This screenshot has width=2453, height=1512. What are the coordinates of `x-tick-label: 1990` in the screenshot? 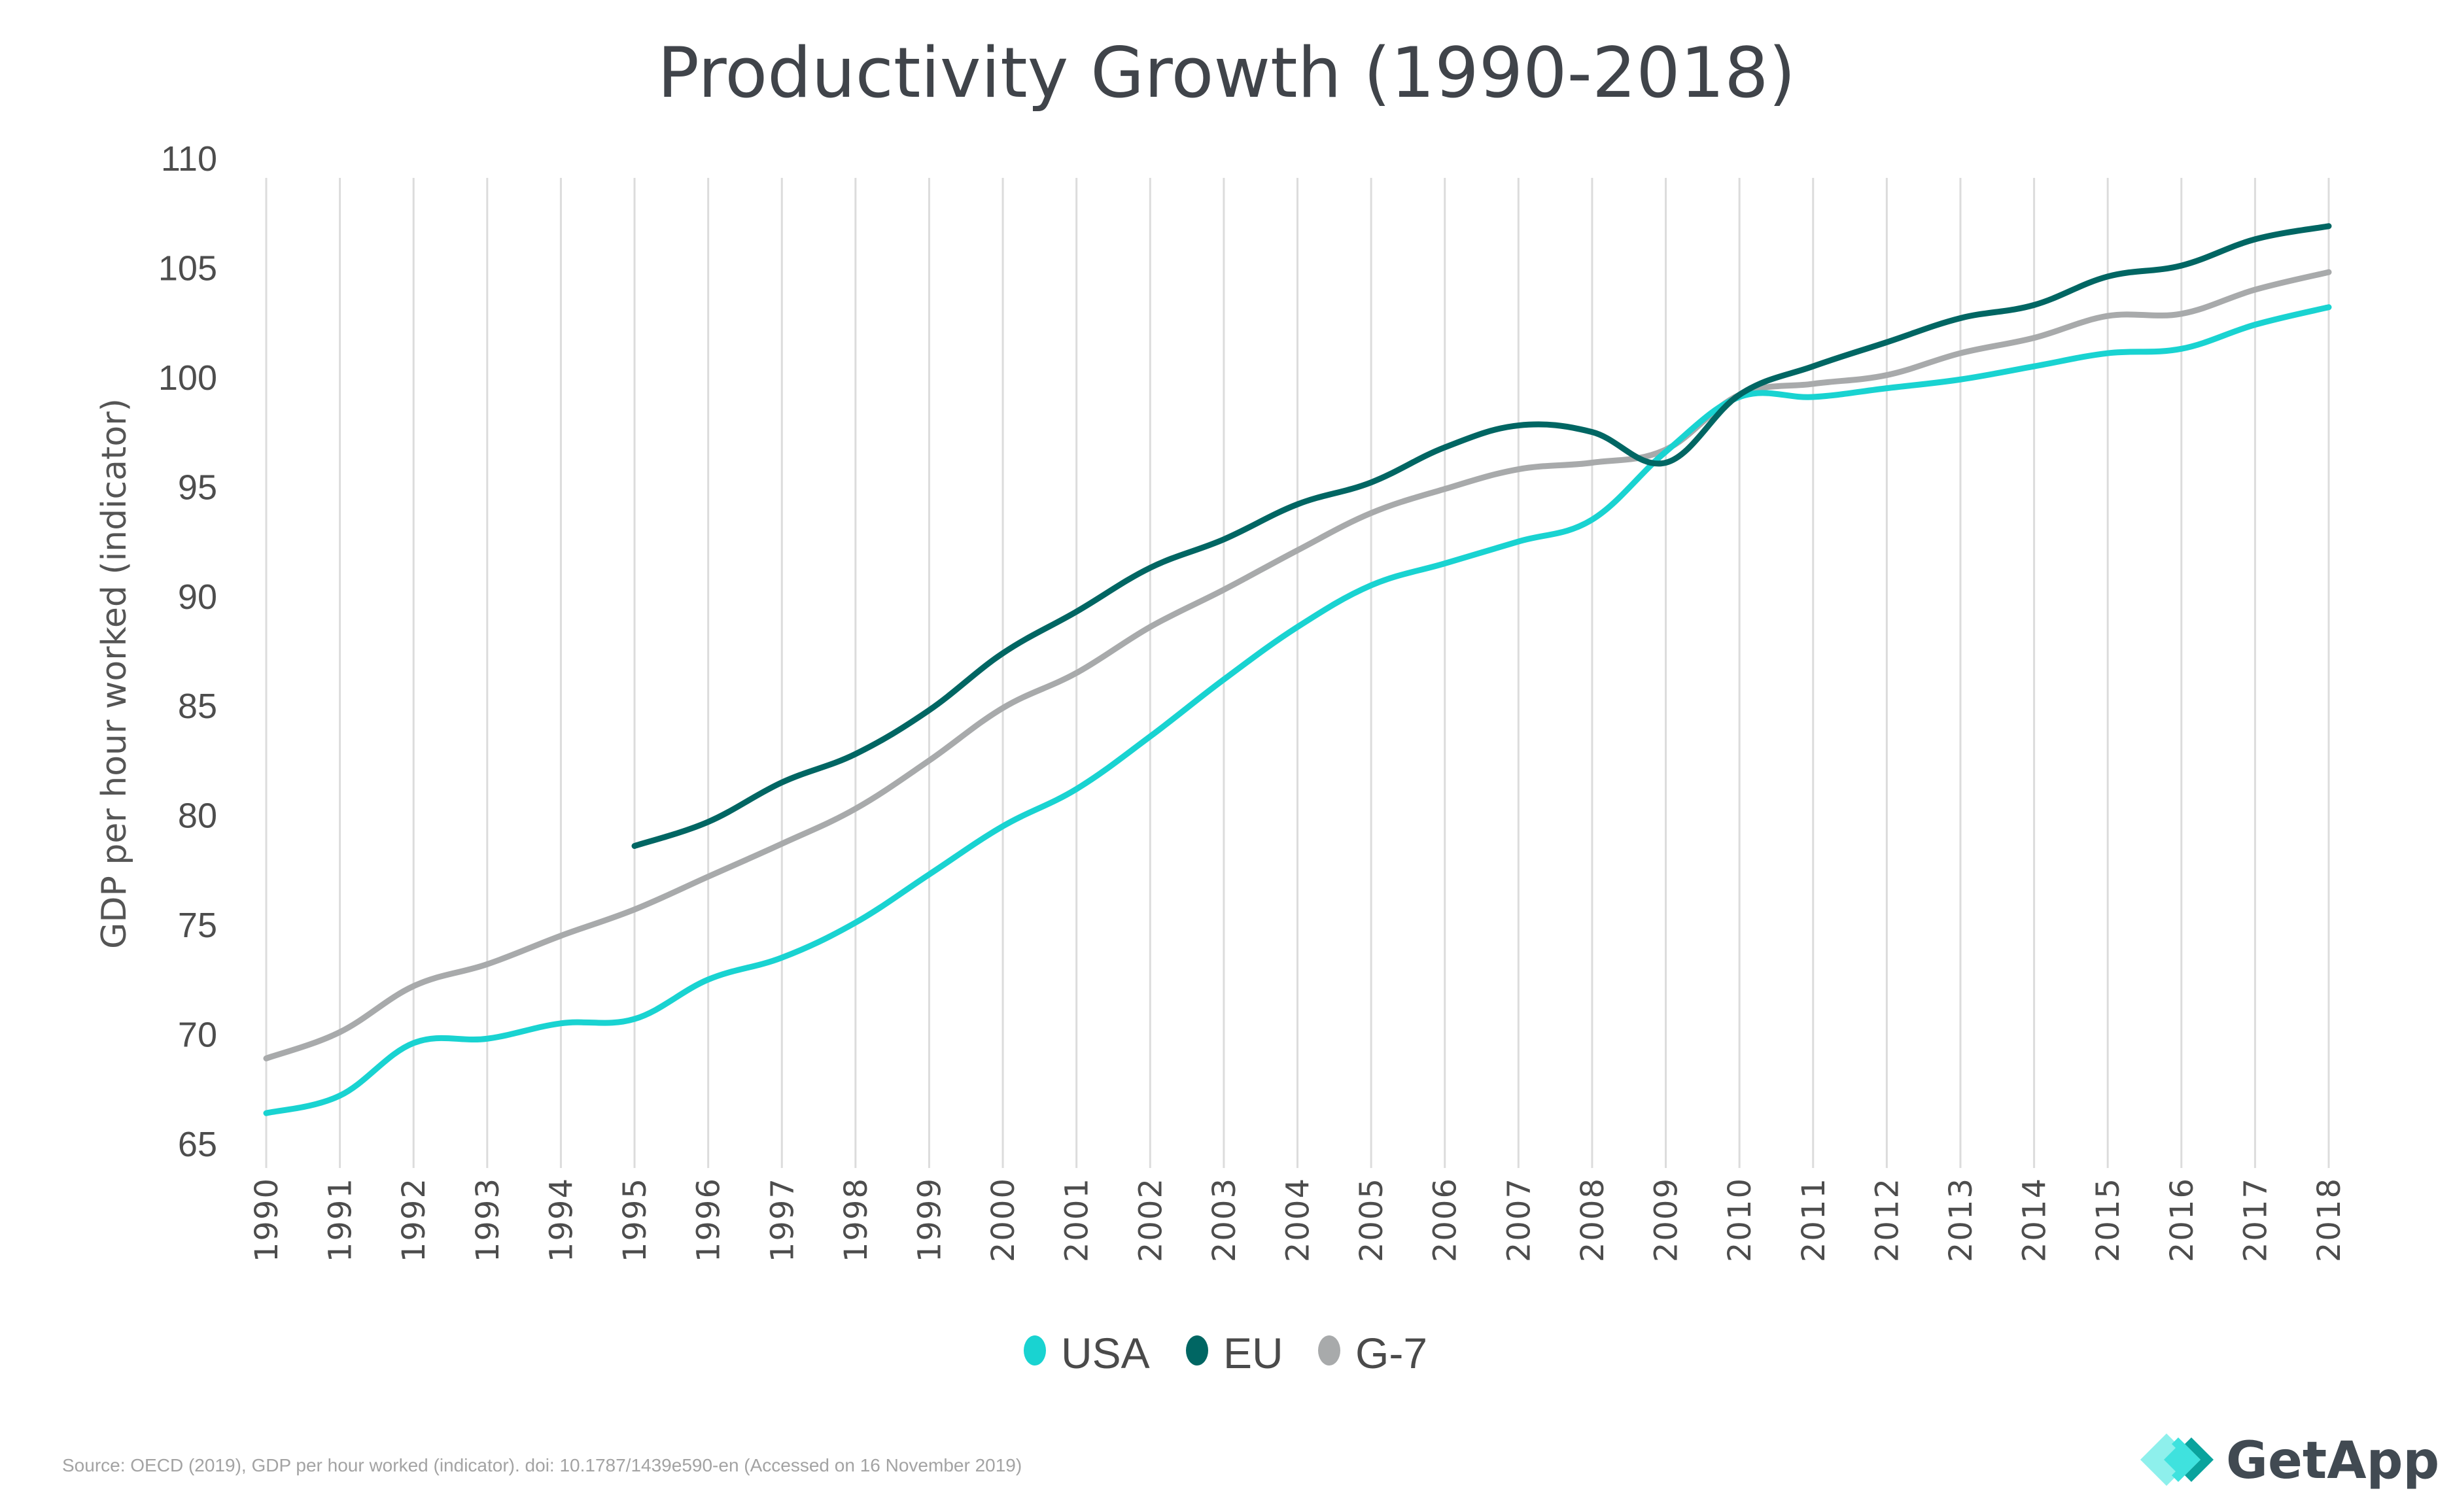 It's located at (267, 1219).